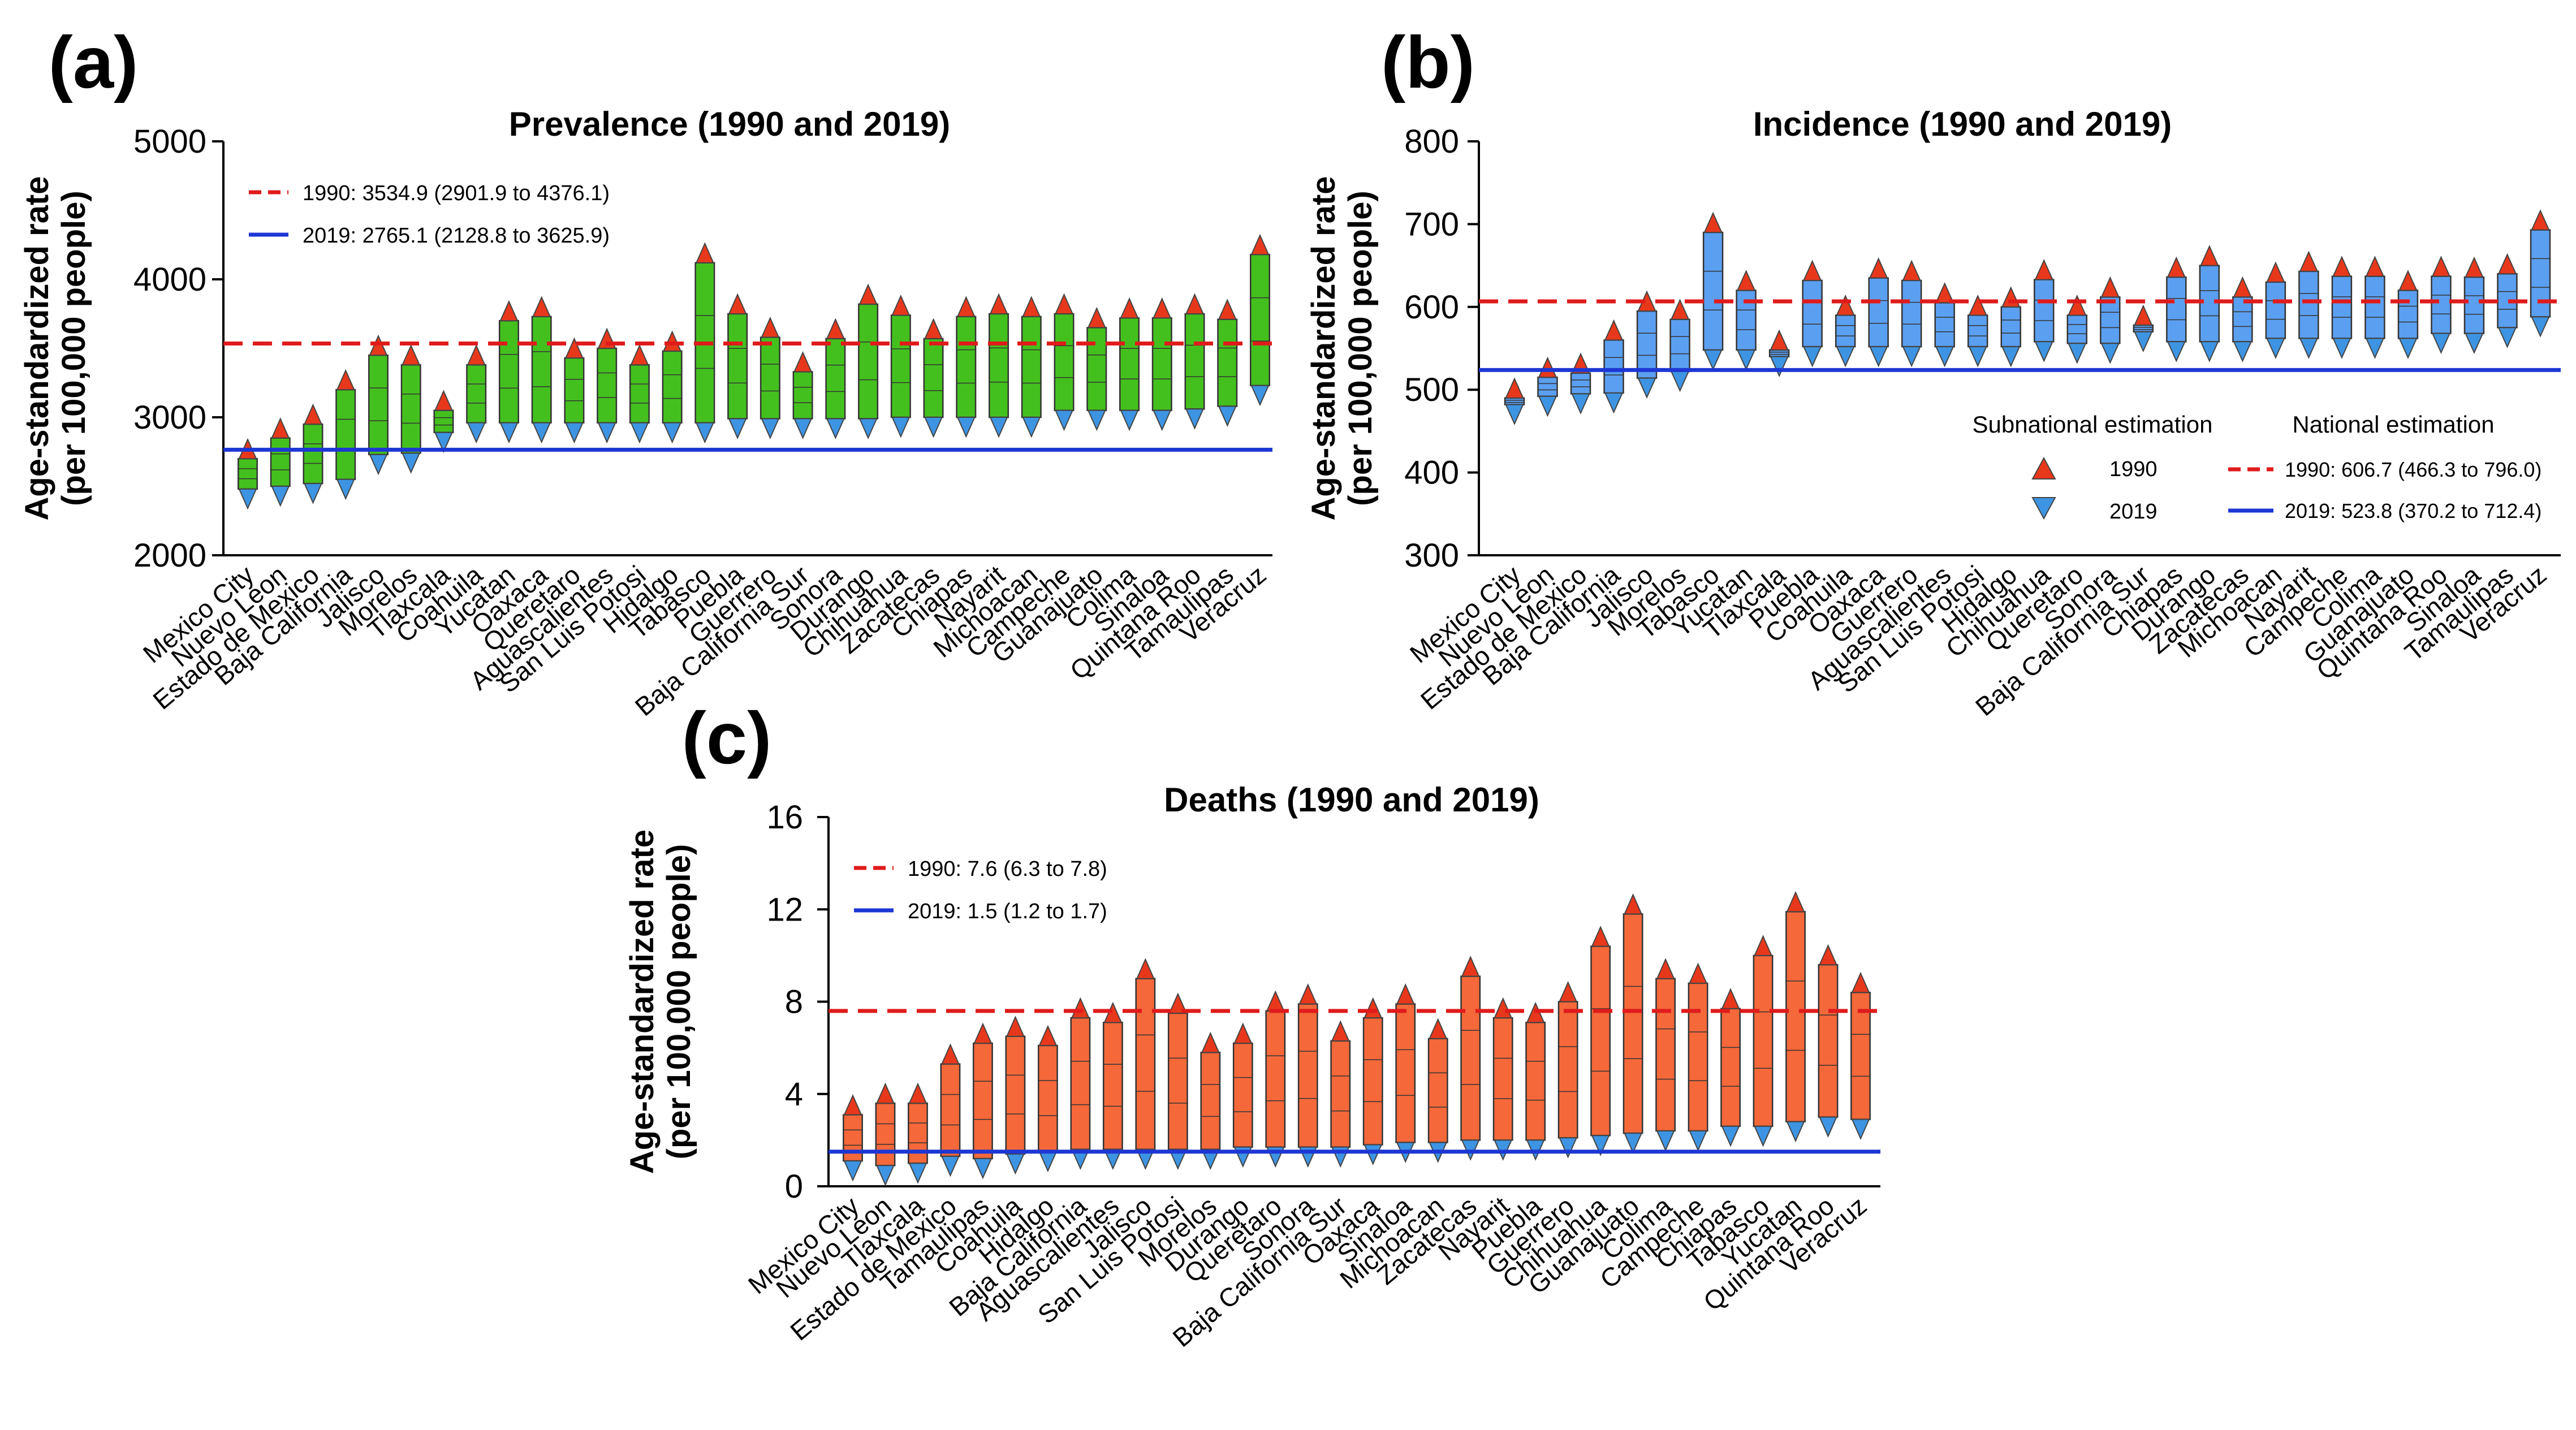 The height and width of the screenshot is (1430, 2576). What do you see at coordinates (94, 62) in the screenshot?
I see `panel-label: (a)` at bounding box center [94, 62].